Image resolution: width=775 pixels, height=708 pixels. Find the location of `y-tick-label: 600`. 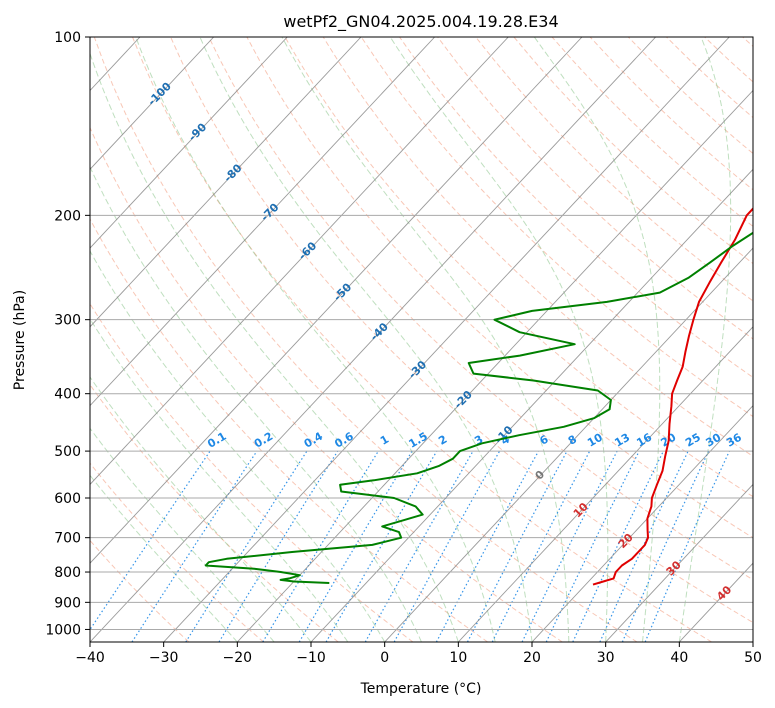

y-tick-label: 600 is located at coordinates (67, 499).